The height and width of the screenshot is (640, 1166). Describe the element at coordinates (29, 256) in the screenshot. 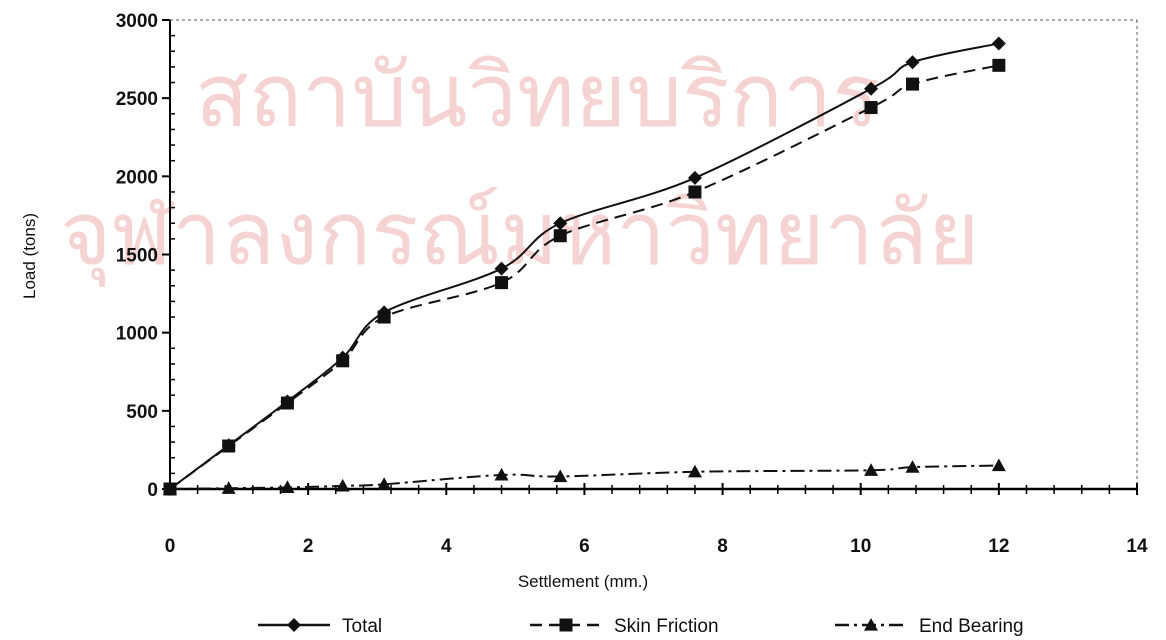

I see `y-axis-title: Load (tons)` at that location.